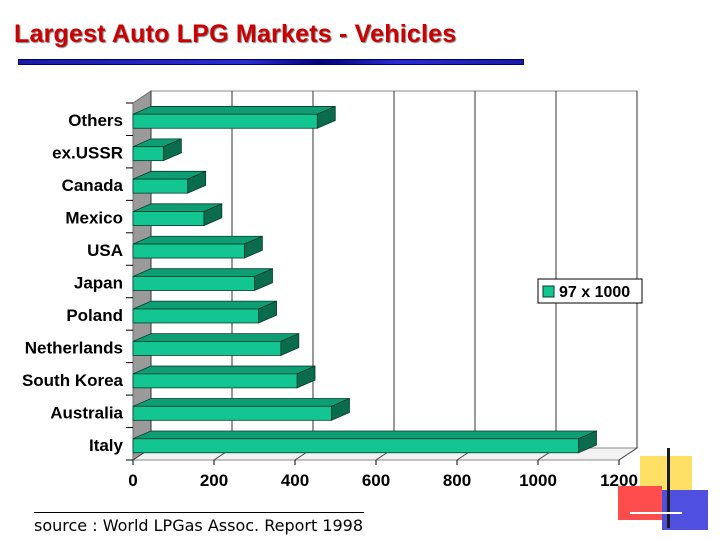 This screenshot has width=720, height=540. What do you see at coordinates (98, 283) in the screenshot?
I see `y-category-label: Japan` at bounding box center [98, 283].